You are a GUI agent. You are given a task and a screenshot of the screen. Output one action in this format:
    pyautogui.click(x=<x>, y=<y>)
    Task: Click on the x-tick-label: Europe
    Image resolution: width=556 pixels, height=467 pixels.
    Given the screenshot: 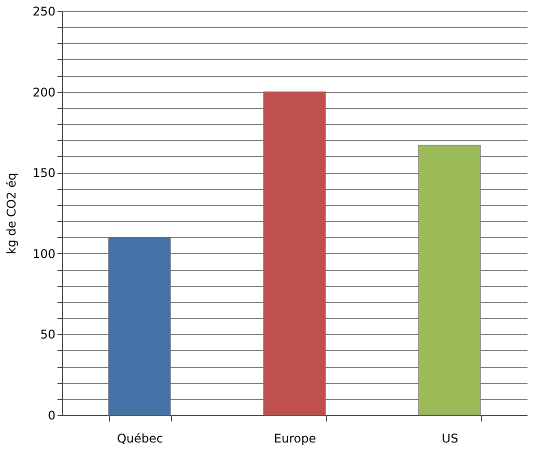 What is the action you would take?
    pyautogui.click(x=295, y=439)
    